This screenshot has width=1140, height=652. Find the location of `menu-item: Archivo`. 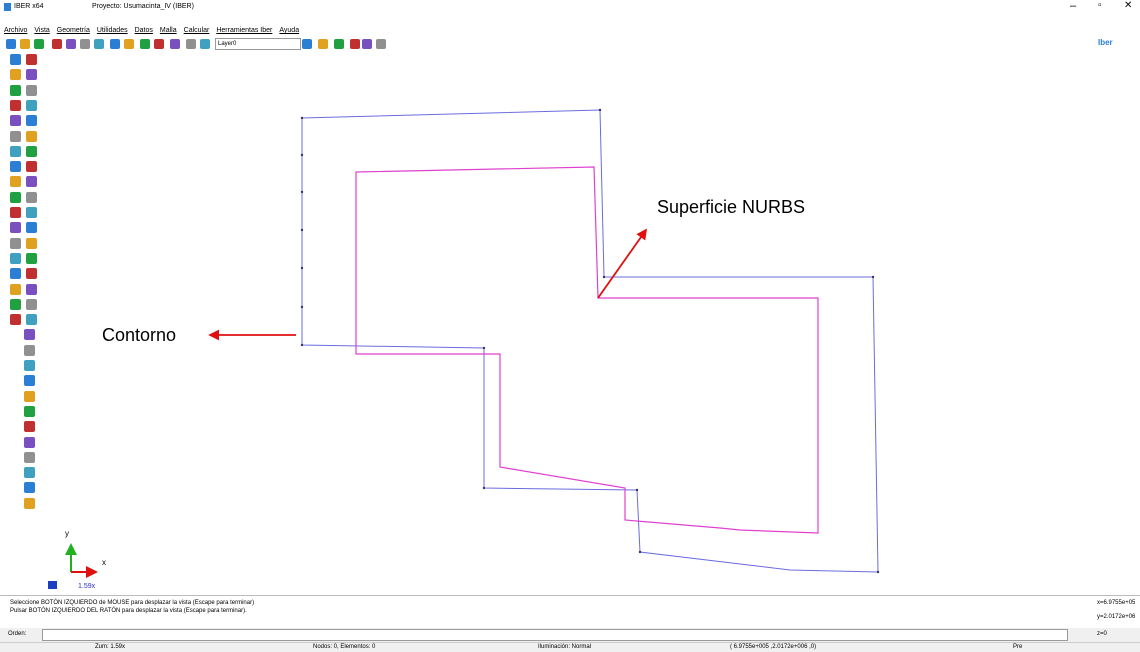

menu-item: Archivo is located at coordinates (16, 30).